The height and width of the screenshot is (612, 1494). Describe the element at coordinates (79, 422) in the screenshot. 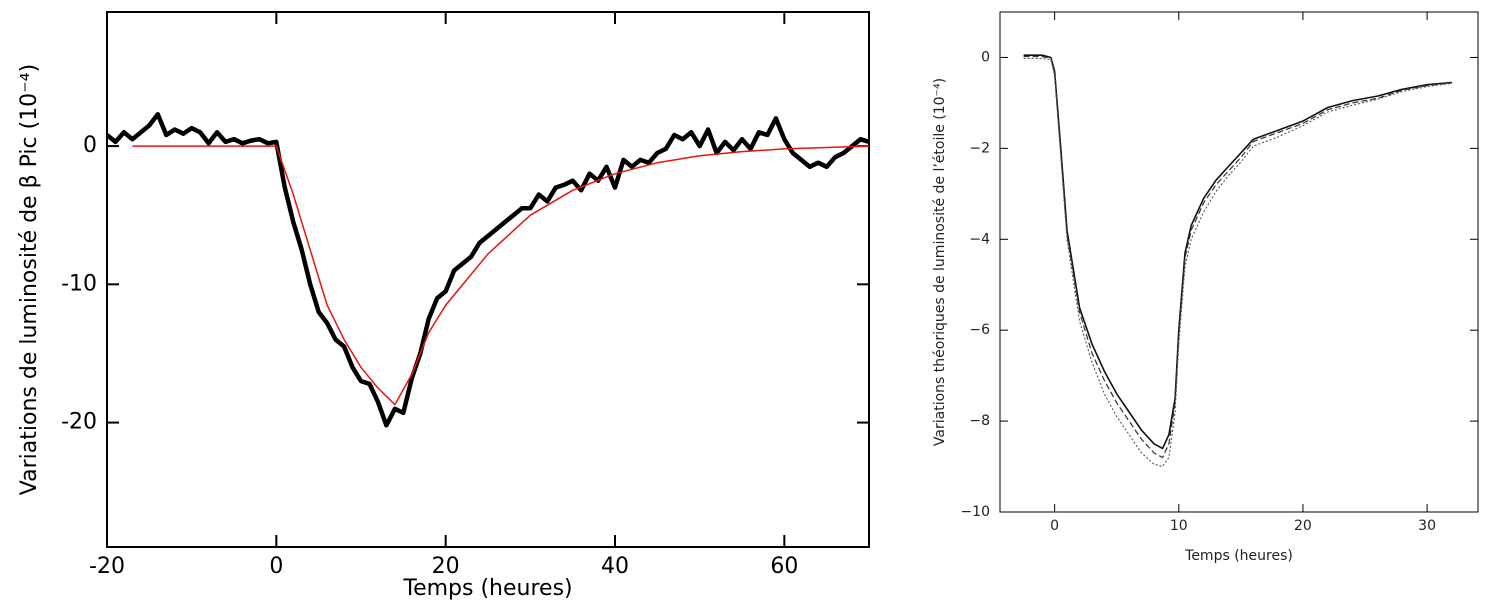

I see `y-tick-label: -20` at that location.